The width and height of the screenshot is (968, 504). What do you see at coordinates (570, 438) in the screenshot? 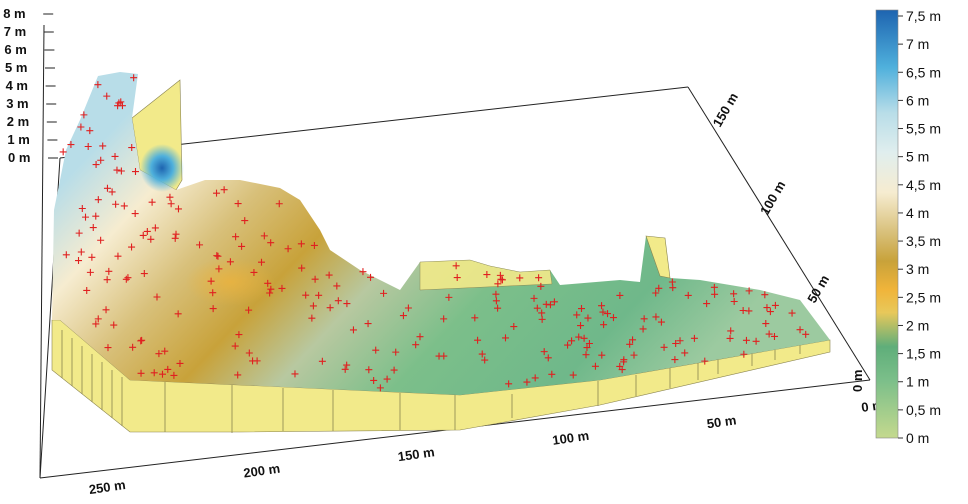
I see `x-tick-label: 100 m` at bounding box center [570, 438].